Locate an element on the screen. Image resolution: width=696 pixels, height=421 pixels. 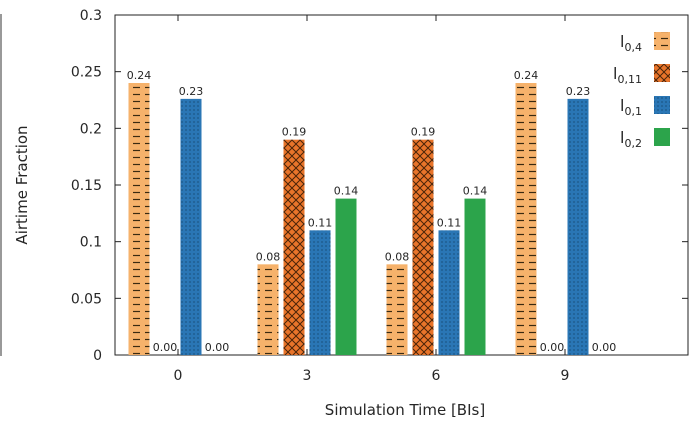
y-tick-label: 0.1 is located at coordinates (91, 243).